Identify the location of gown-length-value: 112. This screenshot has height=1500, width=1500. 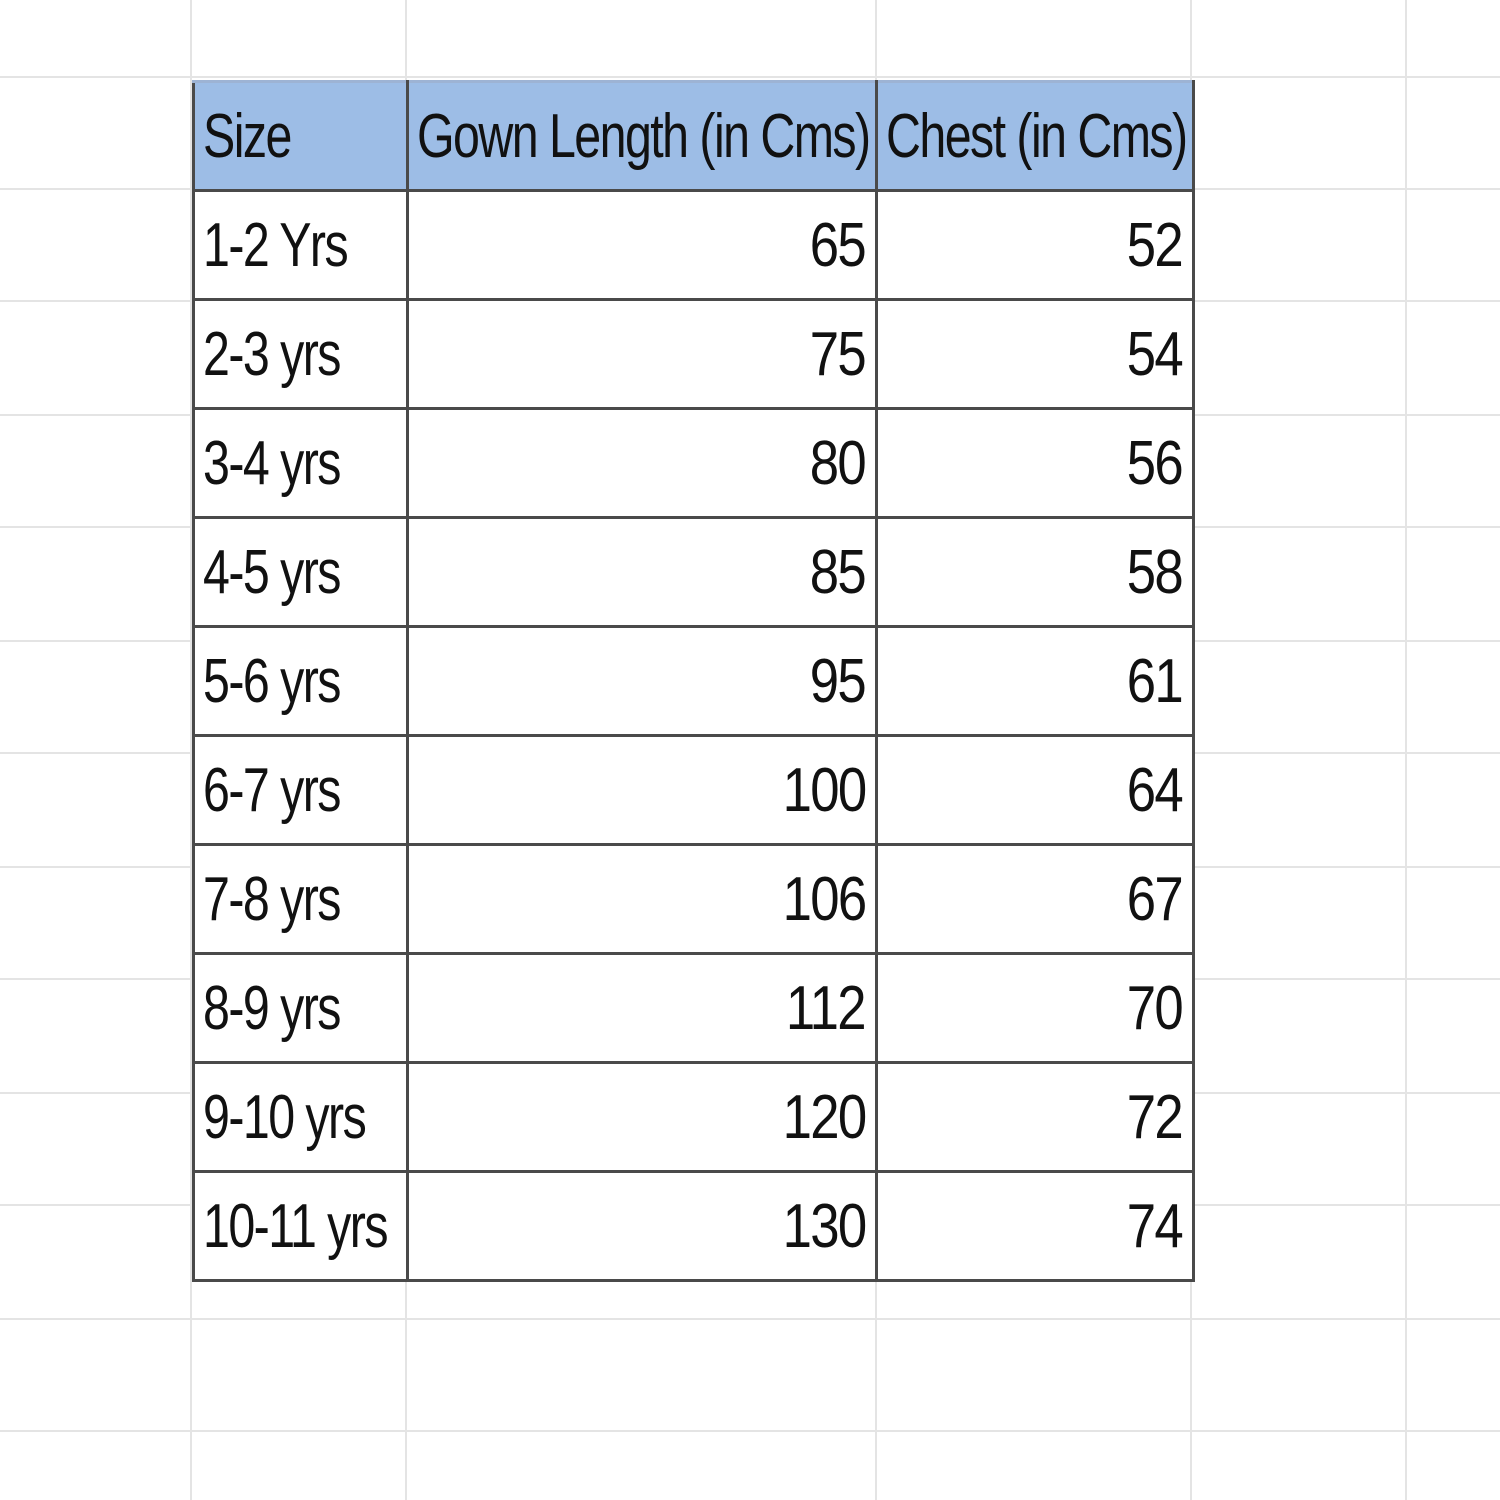
(826, 1008).